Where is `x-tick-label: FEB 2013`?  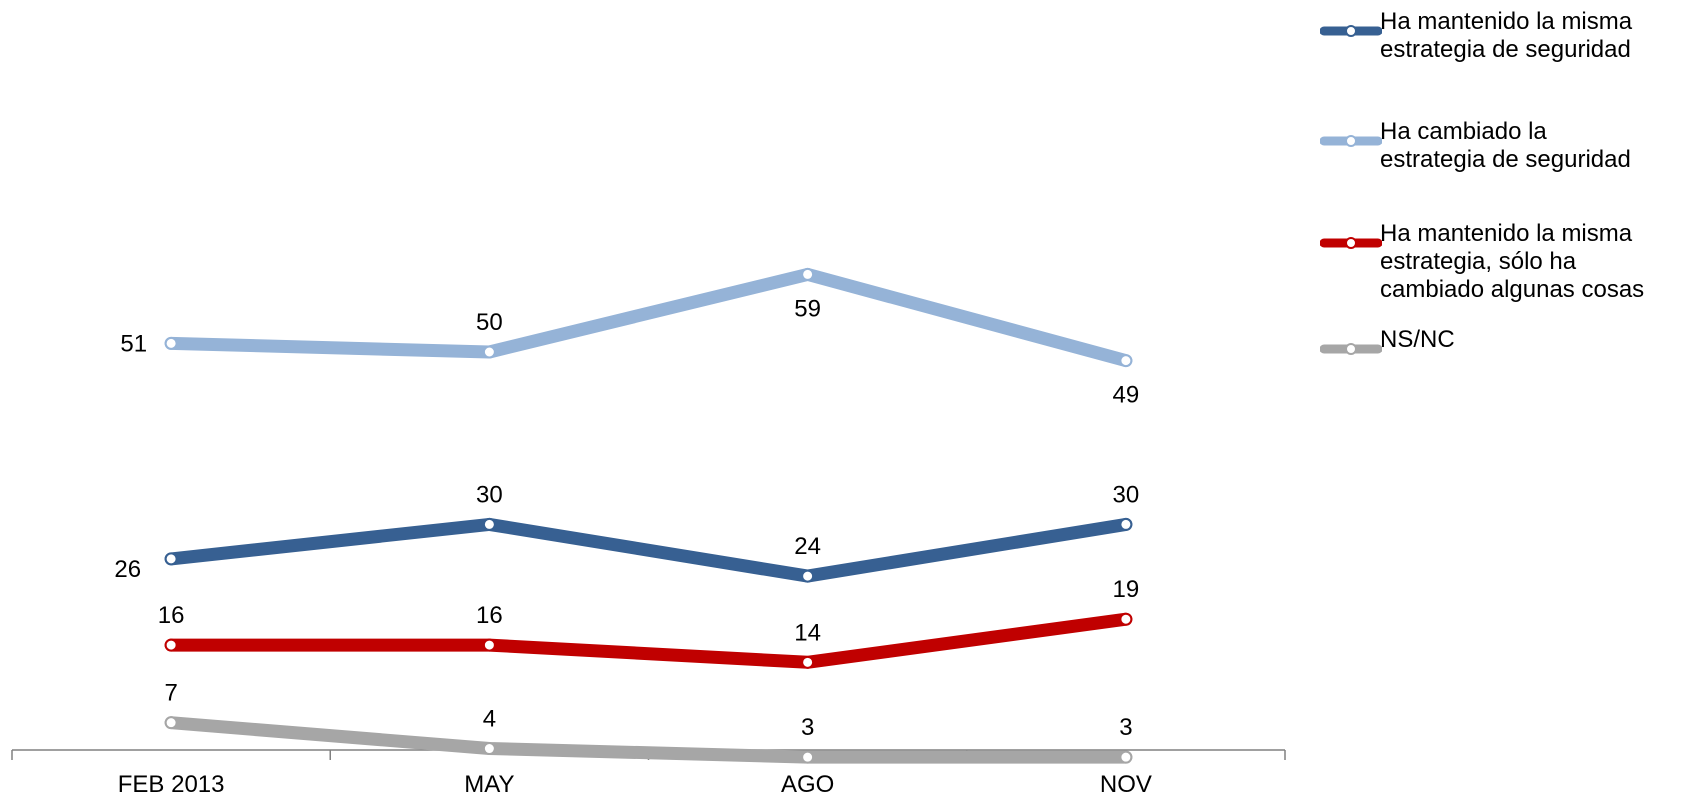
x-tick-label: FEB 2013 is located at coordinates (171, 784).